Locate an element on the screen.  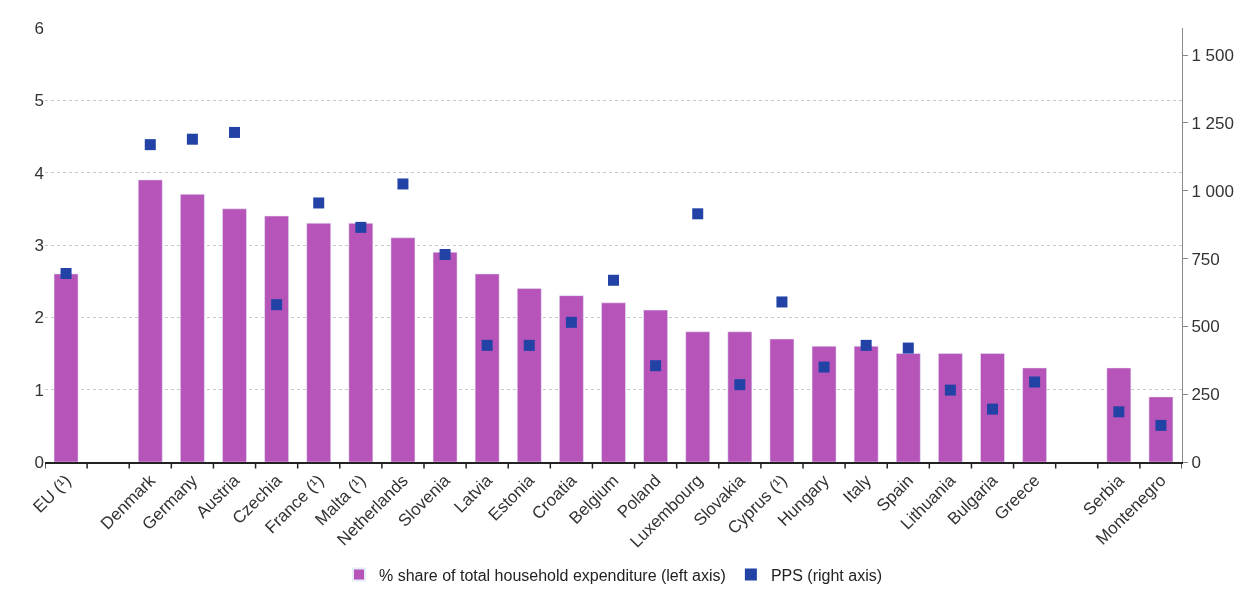
y-tick-label: 0 is located at coordinates (39, 462).